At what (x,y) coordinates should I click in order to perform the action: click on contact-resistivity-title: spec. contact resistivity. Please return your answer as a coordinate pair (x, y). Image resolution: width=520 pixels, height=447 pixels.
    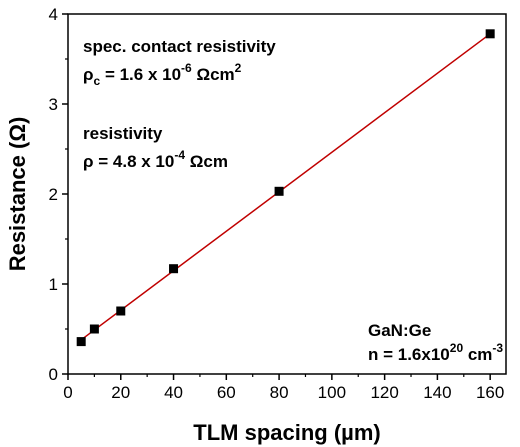
    Looking at the image, I should click on (179, 46).